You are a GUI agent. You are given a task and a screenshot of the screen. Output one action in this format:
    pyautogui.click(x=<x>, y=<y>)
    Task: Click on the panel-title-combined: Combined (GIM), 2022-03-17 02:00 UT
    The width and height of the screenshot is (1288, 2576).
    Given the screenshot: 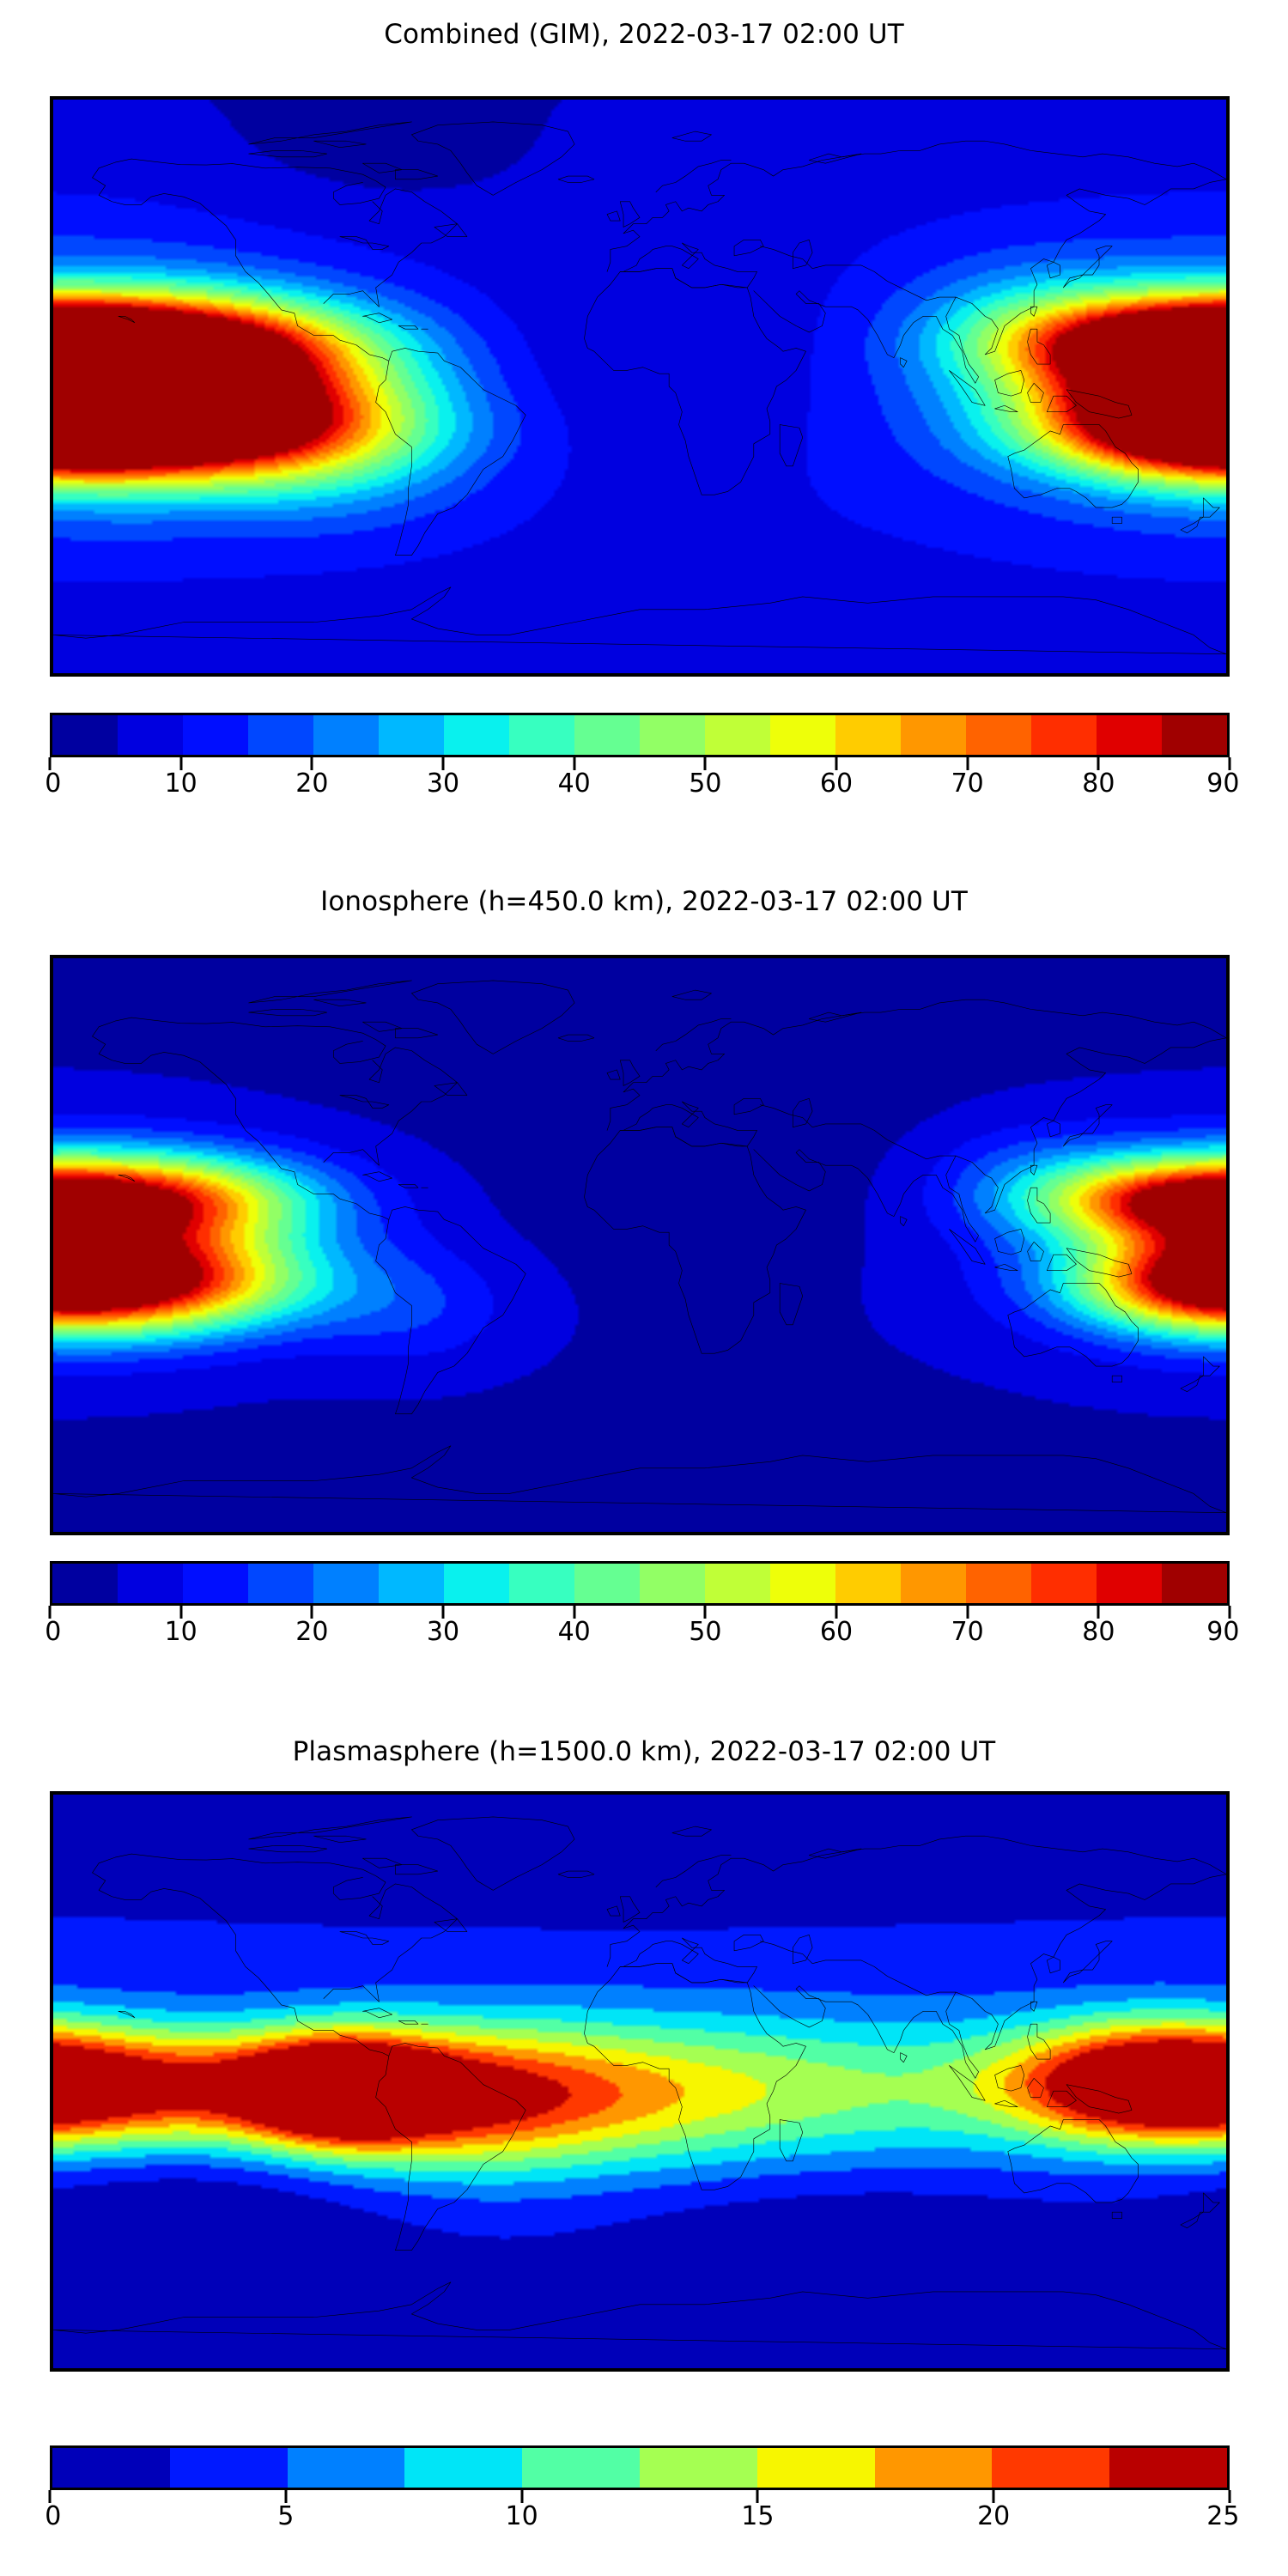 What is the action you would take?
    pyautogui.click(x=644, y=34)
    